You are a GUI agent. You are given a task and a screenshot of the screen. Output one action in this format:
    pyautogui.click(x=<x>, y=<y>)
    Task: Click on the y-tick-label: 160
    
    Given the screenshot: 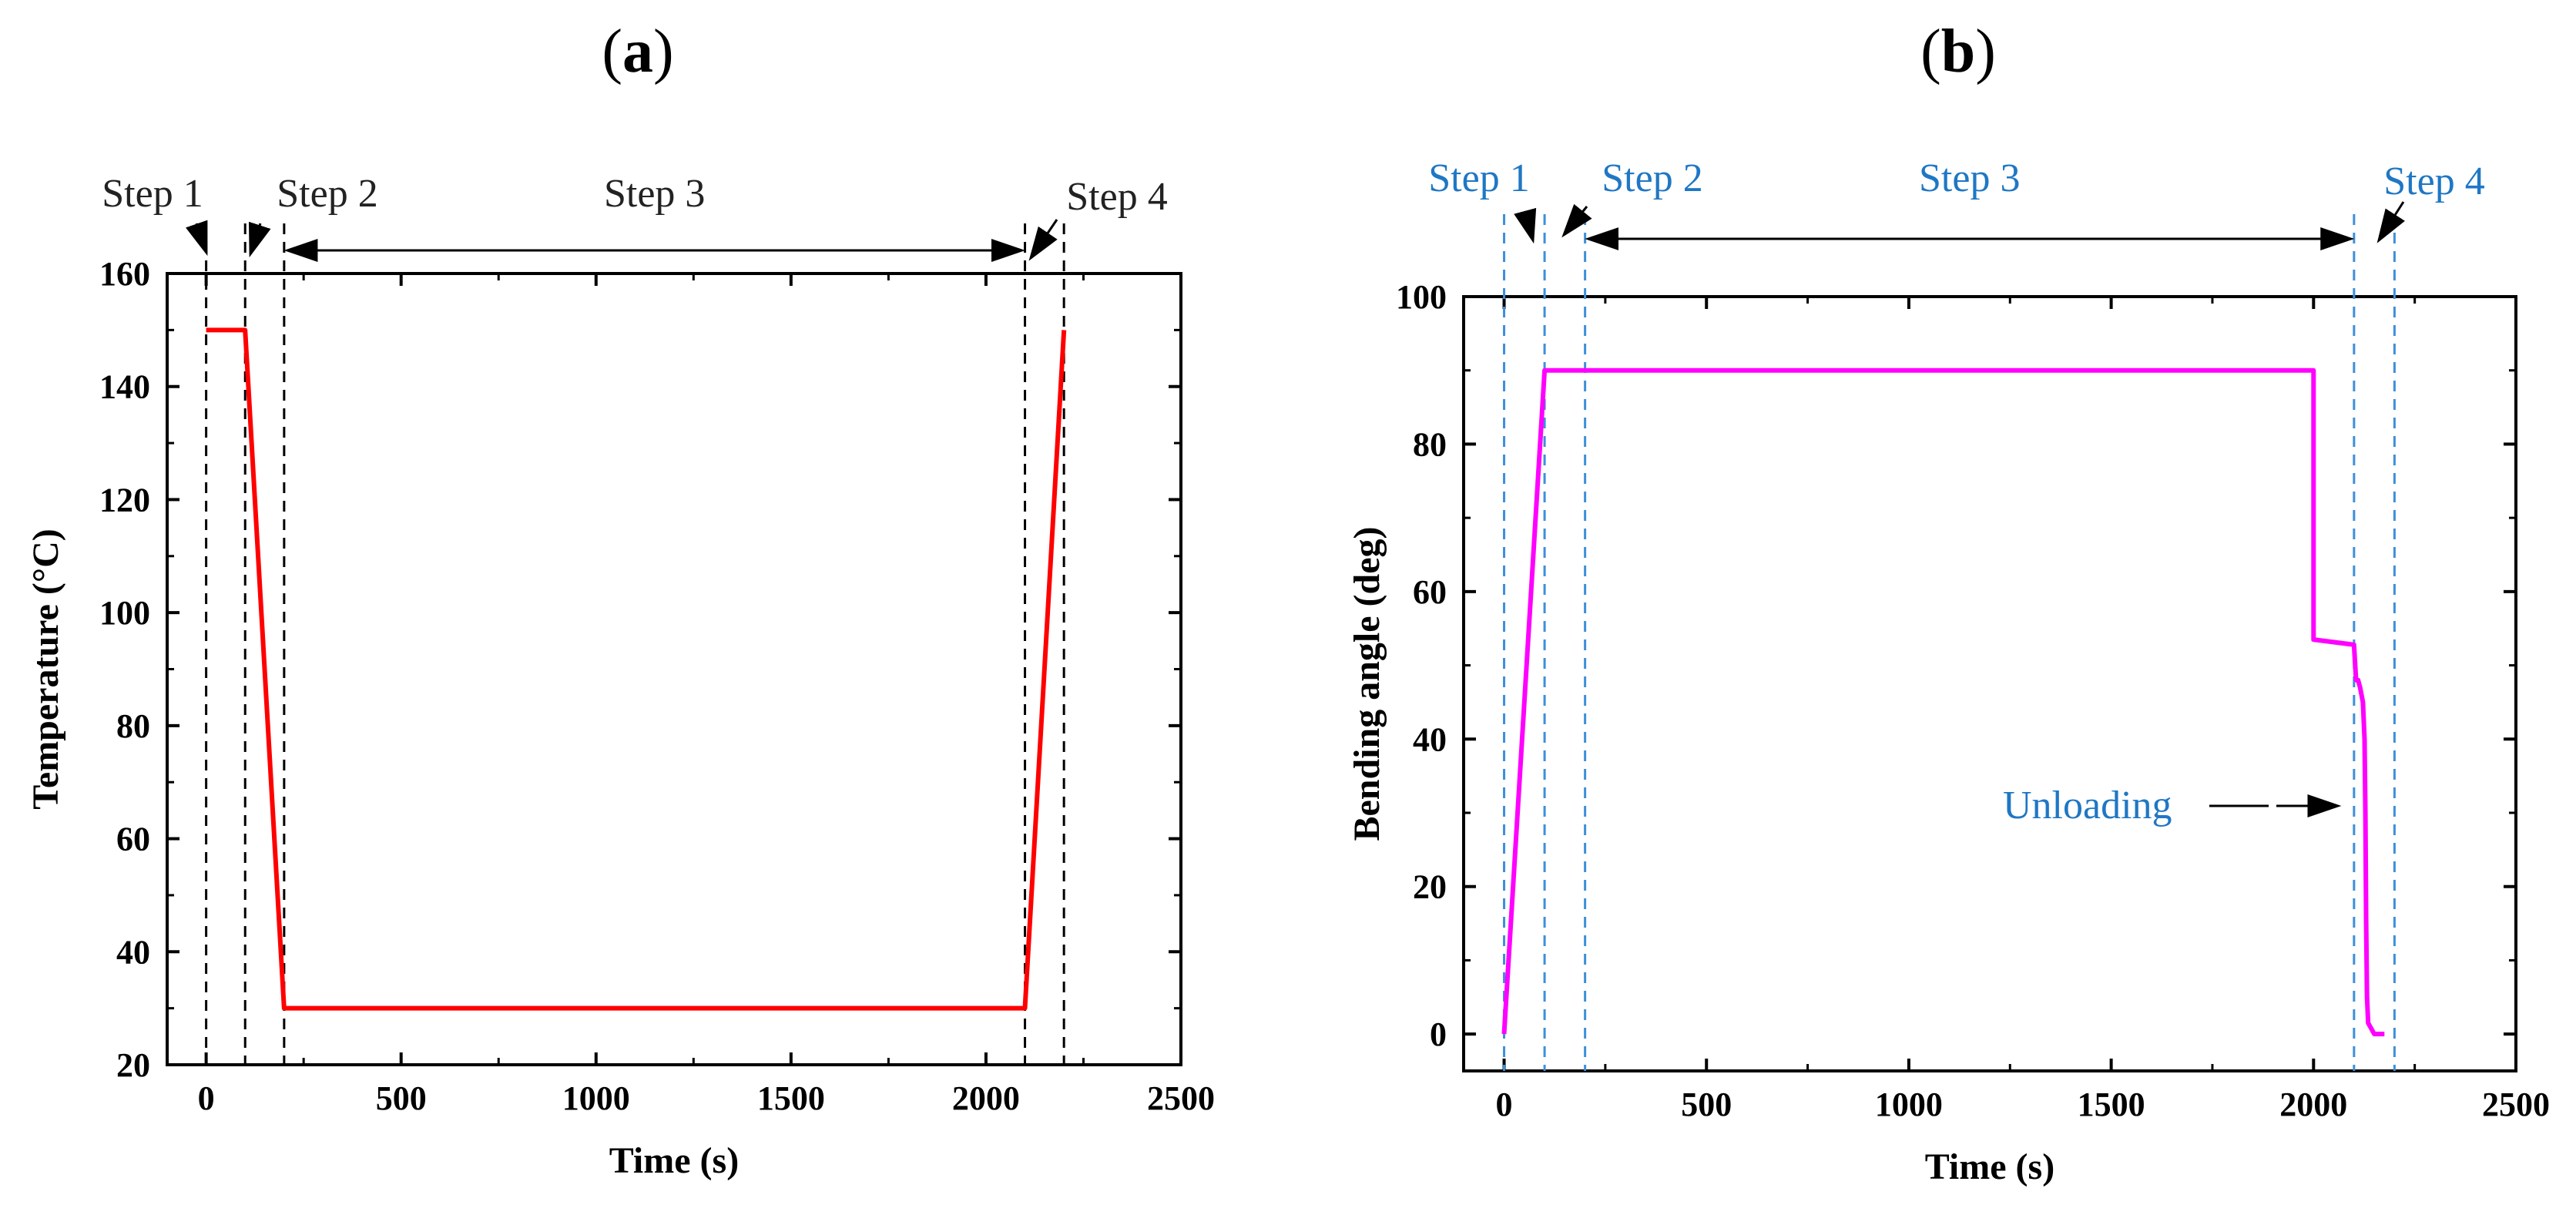 What is the action you would take?
    pyautogui.click(x=124, y=274)
    